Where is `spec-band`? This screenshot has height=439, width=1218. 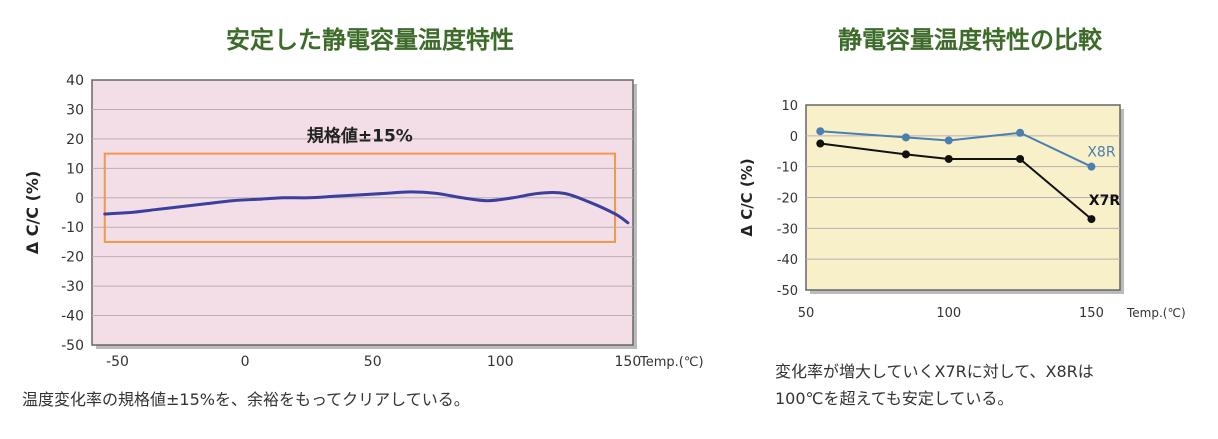
spec-band is located at coordinates (360, 197).